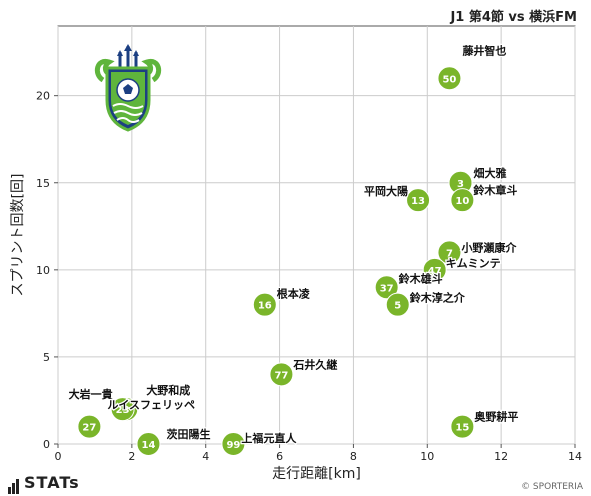  Describe the element at coordinates (314, 364) in the screenshot. I see `point-name-label: 石井久継` at that location.